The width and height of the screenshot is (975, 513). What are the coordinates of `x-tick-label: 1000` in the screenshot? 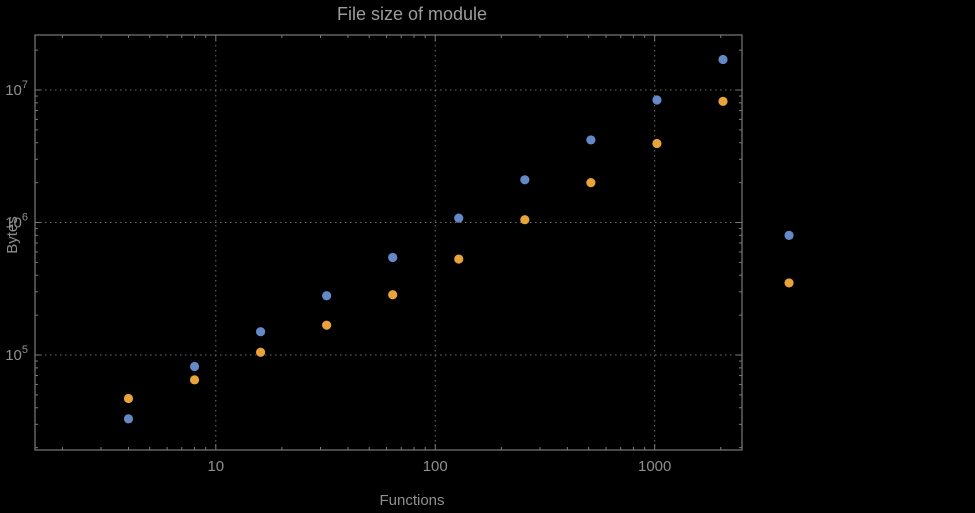 It's located at (654, 466).